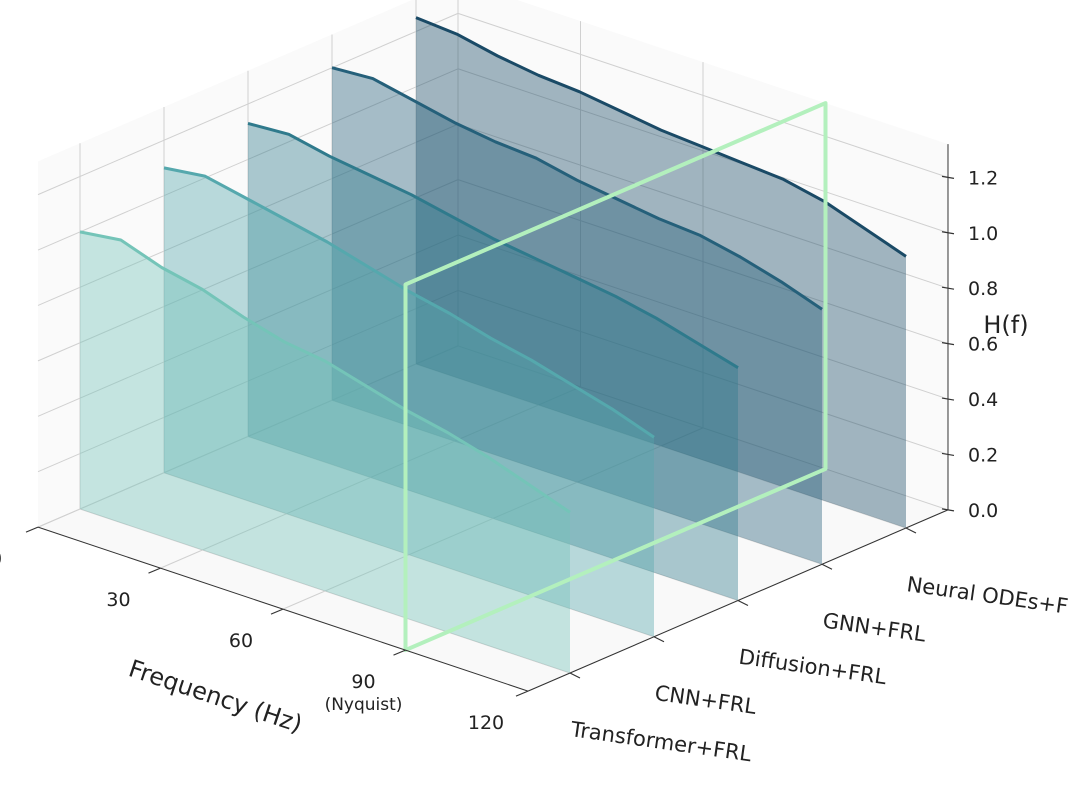 The width and height of the screenshot is (1069, 791). What do you see at coordinates (486, 723) in the screenshot?
I see `x-tick-label: 120` at bounding box center [486, 723].